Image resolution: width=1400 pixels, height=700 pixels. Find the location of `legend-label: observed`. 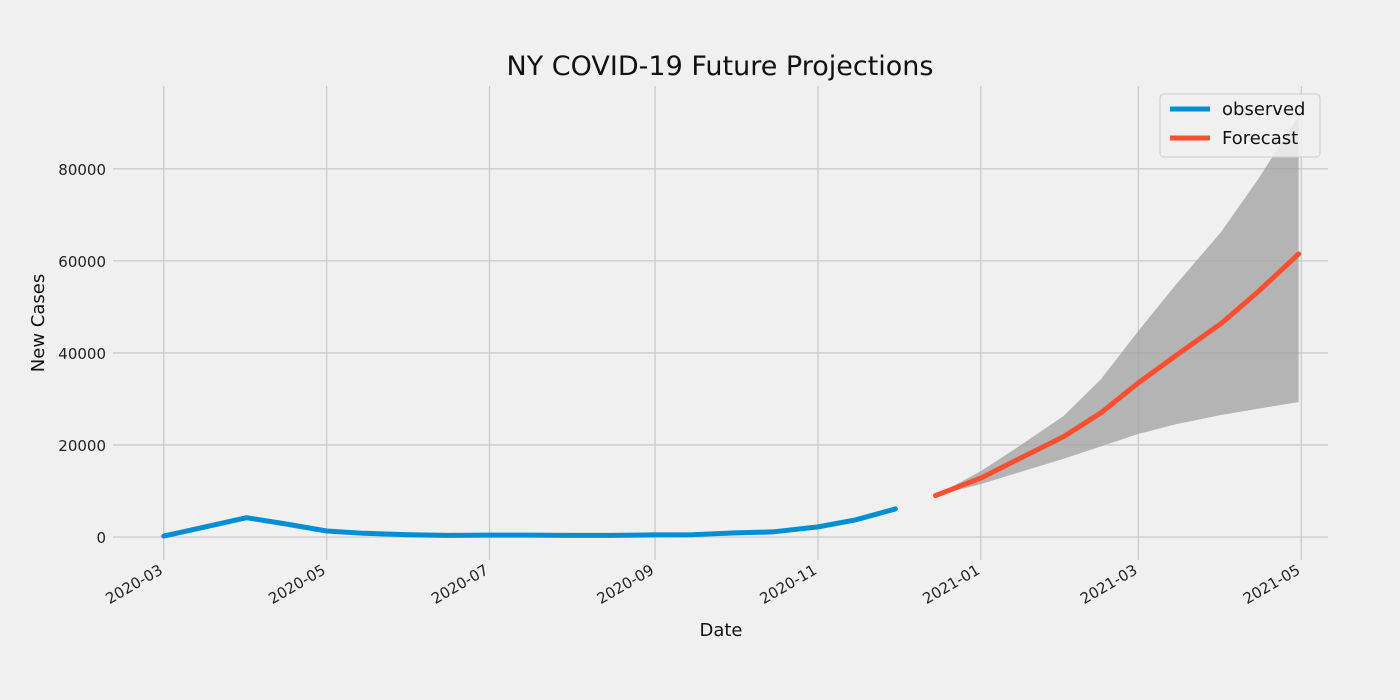

legend-label: observed is located at coordinates (1263, 109).